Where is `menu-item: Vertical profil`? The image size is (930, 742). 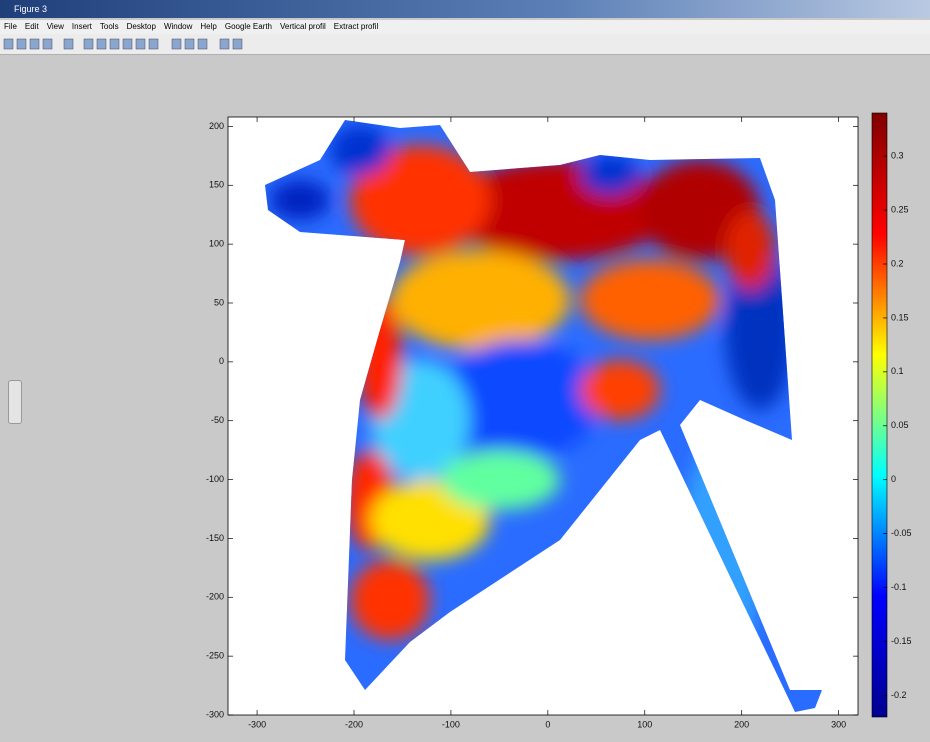
menu-item: Vertical profil is located at coordinates (303, 26).